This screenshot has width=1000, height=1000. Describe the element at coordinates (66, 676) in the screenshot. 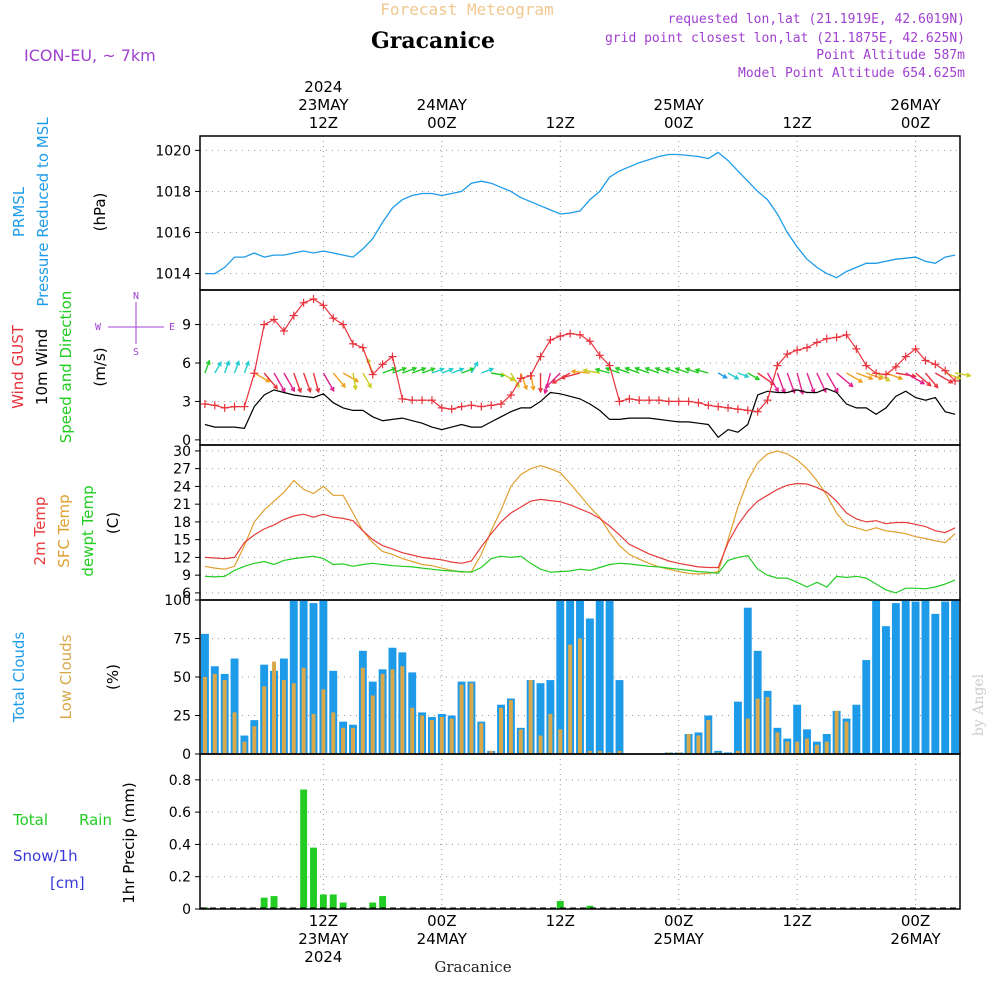

I see `low-cloud-label: Low Clouds` at that location.